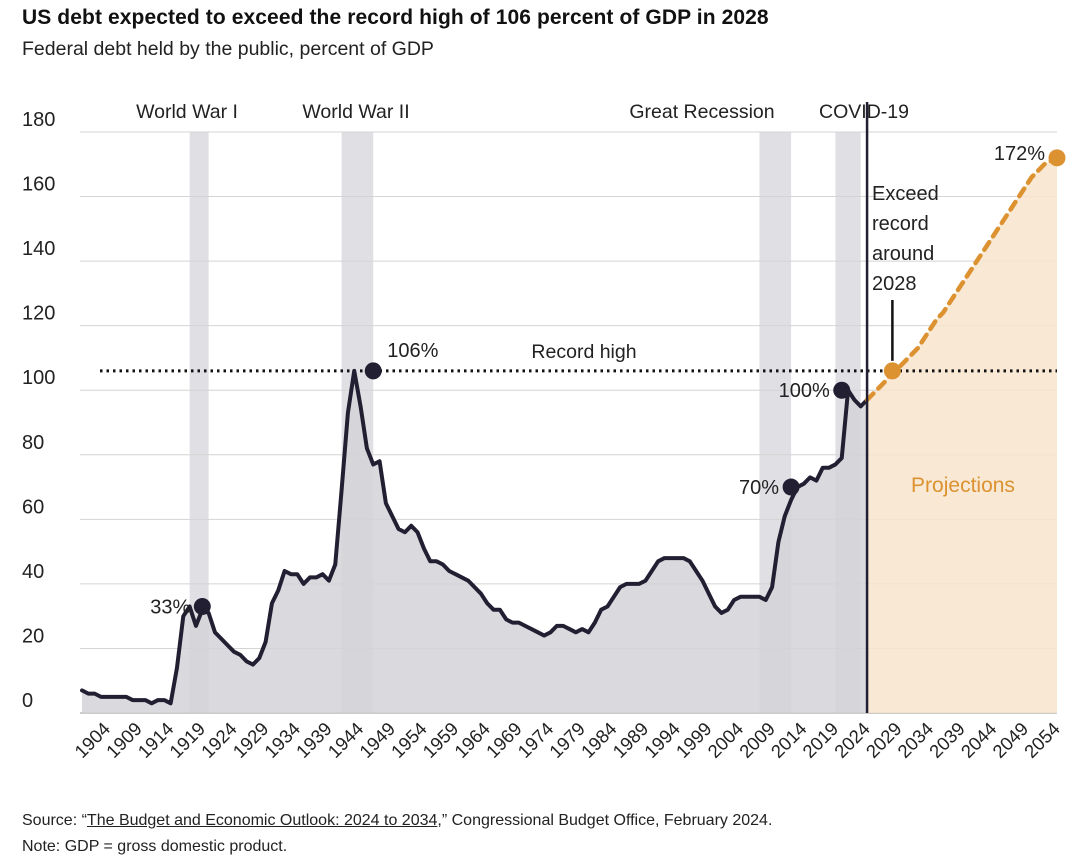  I want to click on x-tick-2019: 2019, so click(820, 740).